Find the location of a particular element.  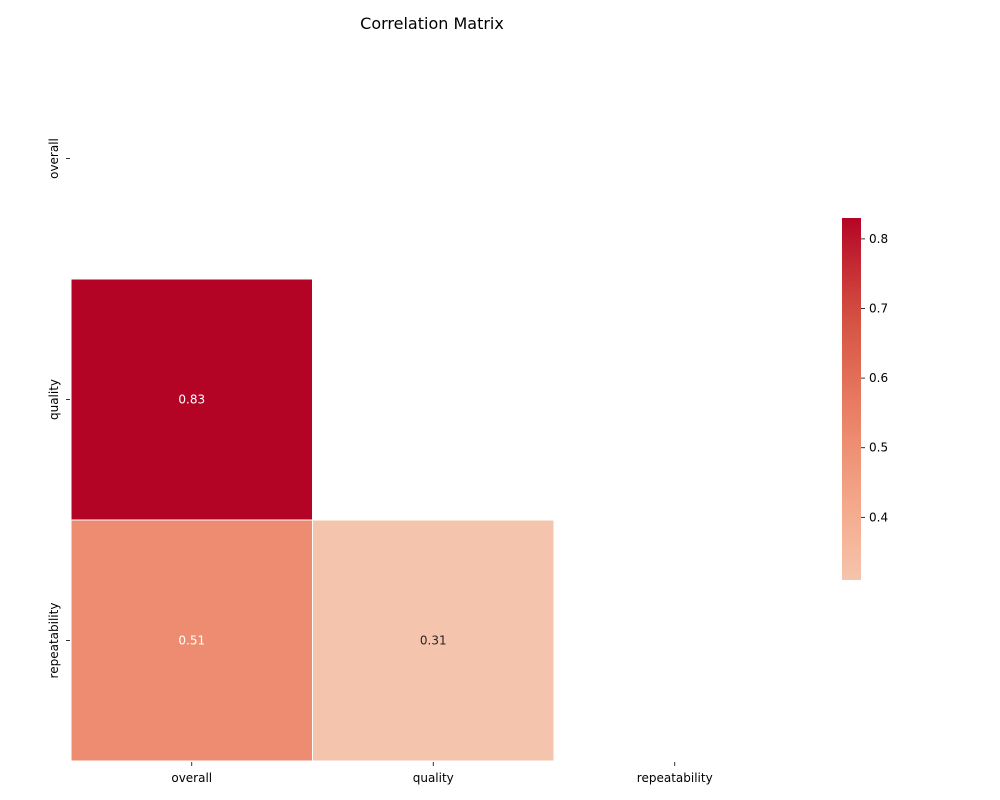

colorbar-tick-label: 0.8 is located at coordinates (878, 239).